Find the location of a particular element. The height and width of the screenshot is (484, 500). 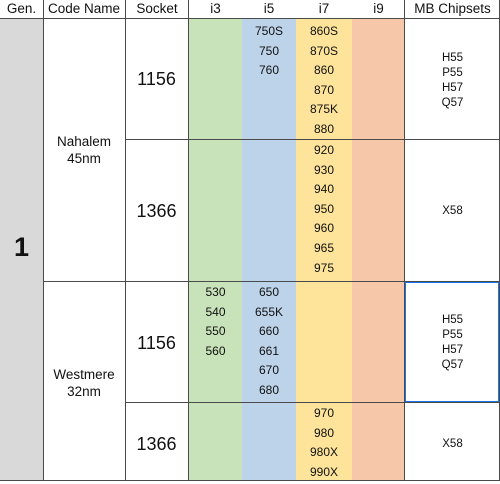

model-number: 930 is located at coordinates (324, 169).